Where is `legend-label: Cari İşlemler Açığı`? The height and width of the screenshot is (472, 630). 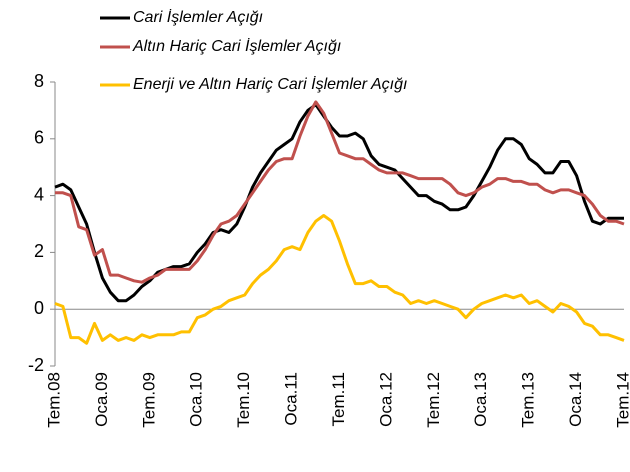 legend-label: Cari İşlemler Açığı is located at coordinates (198, 16).